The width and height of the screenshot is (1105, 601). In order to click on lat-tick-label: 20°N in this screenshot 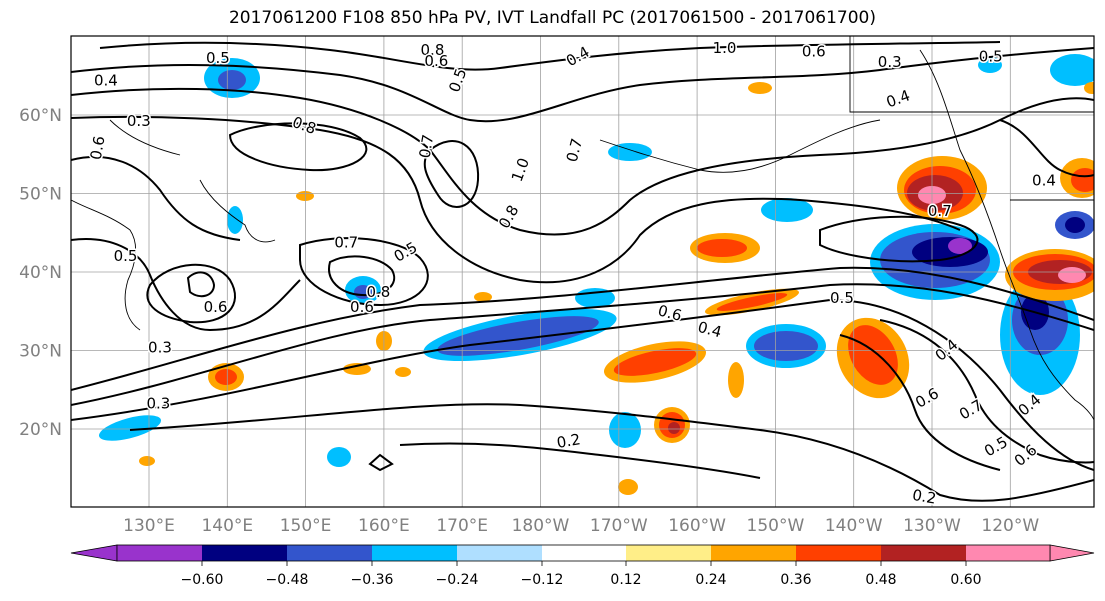, I will do `click(40, 430)`.